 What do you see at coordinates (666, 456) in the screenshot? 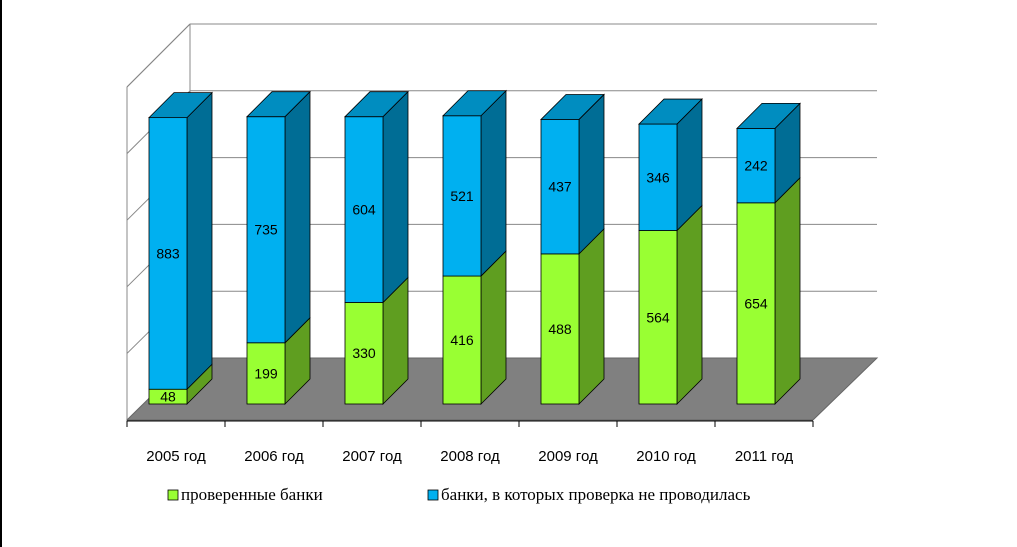
I see `x-tick-label: 2010 год` at bounding box center [666, 456].